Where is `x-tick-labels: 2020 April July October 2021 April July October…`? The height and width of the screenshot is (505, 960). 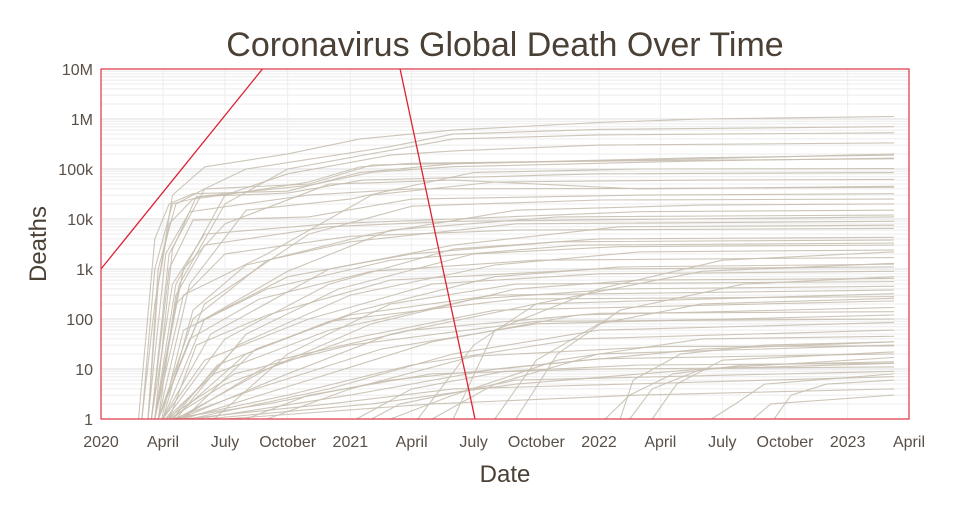 x-tick-labels: 2020 April July October 2021 April July October… is located at coordinates (504, 442).